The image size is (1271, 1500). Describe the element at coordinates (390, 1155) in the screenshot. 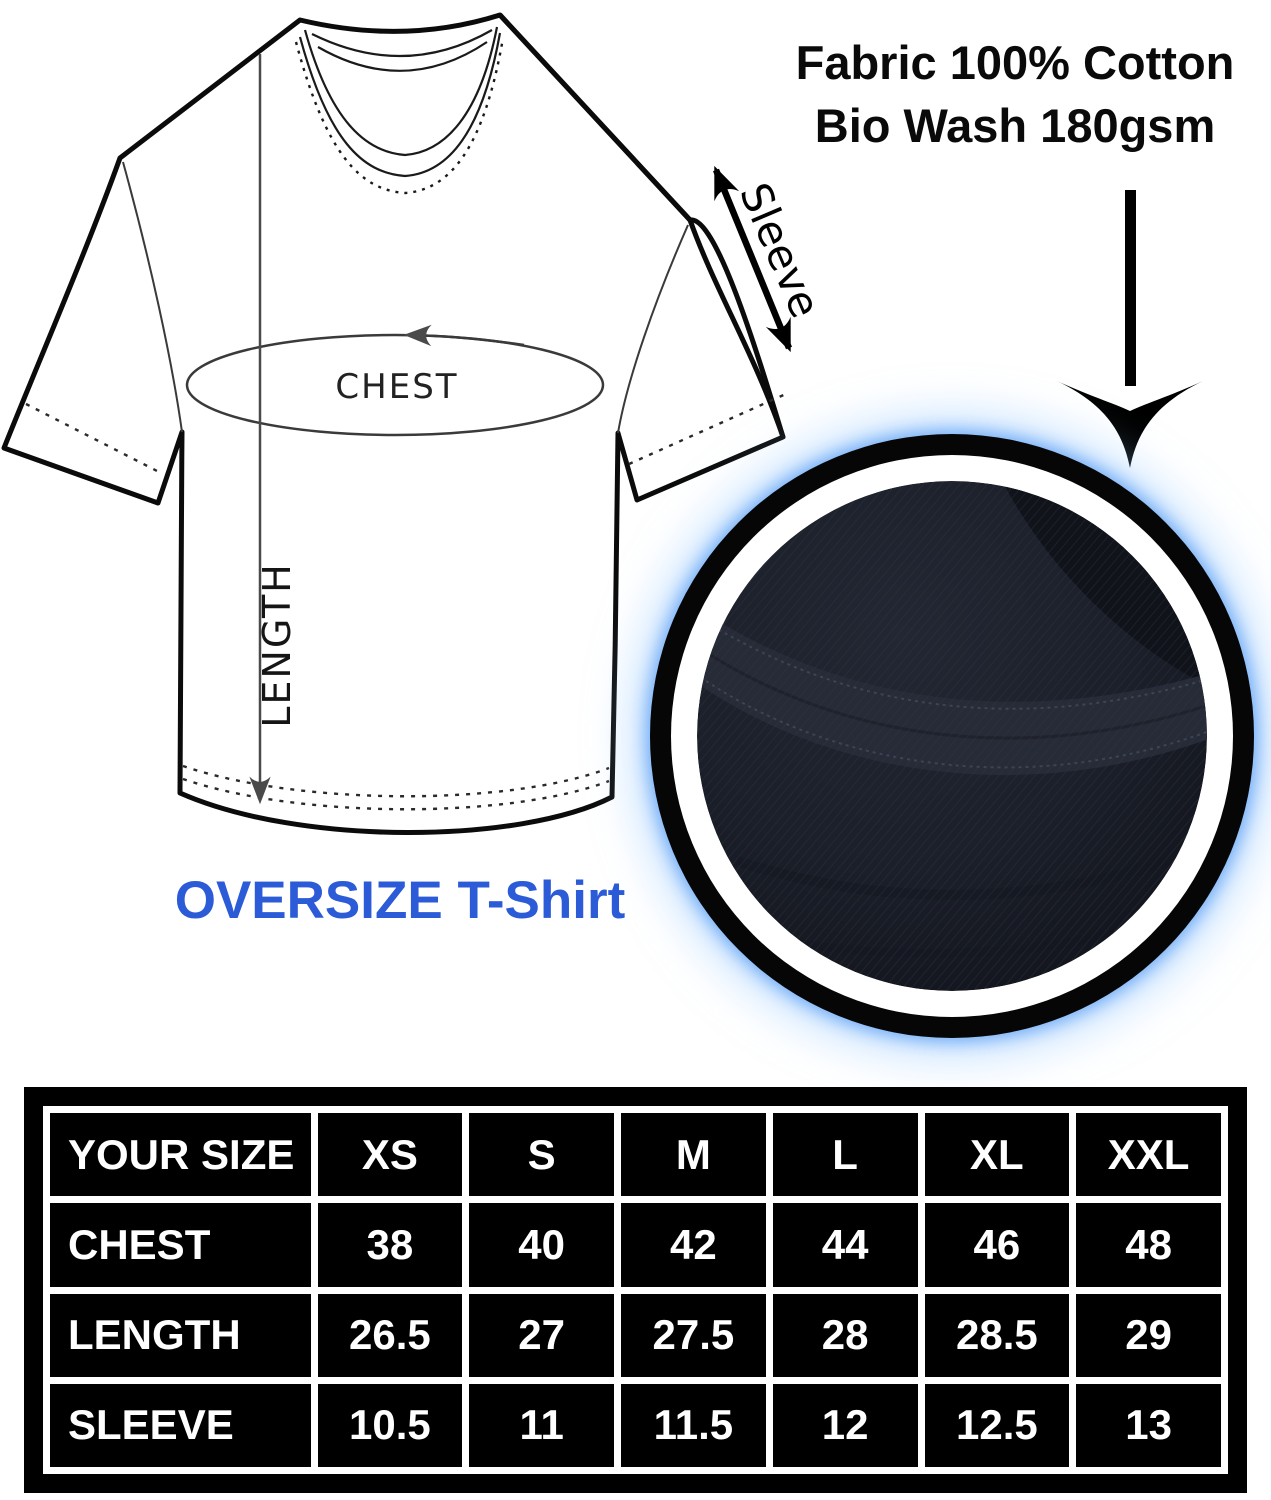

I see `size-table-header-cell: XS` at that location.